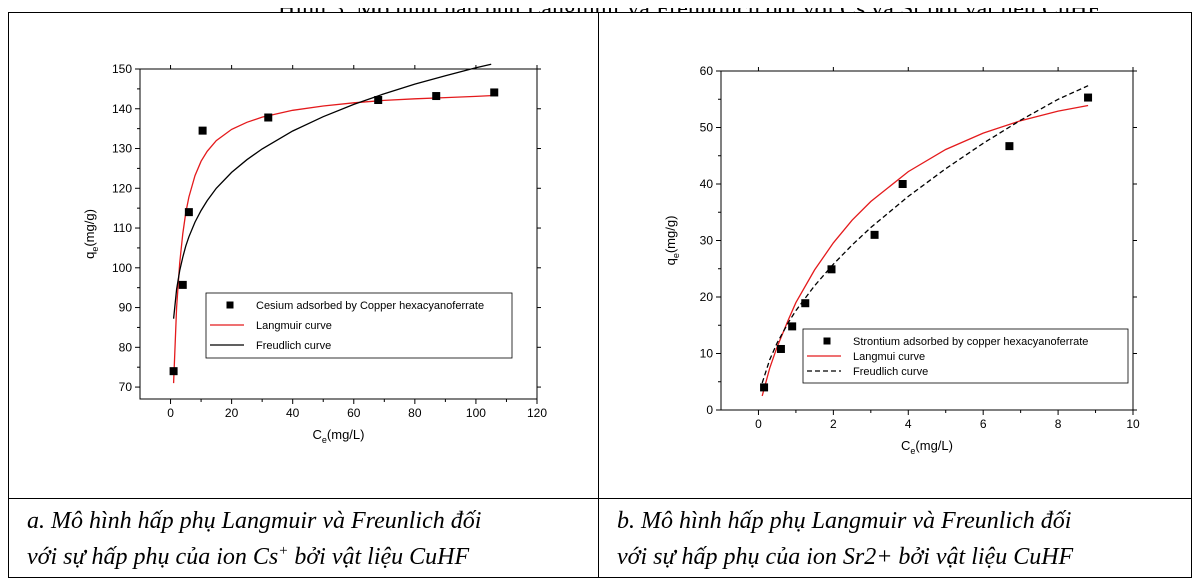 This screenshot has height=584, width=1200. Describe the element at coordinates (707, 241) in the screenshot. I see `y-tick-label: 30` at that location.